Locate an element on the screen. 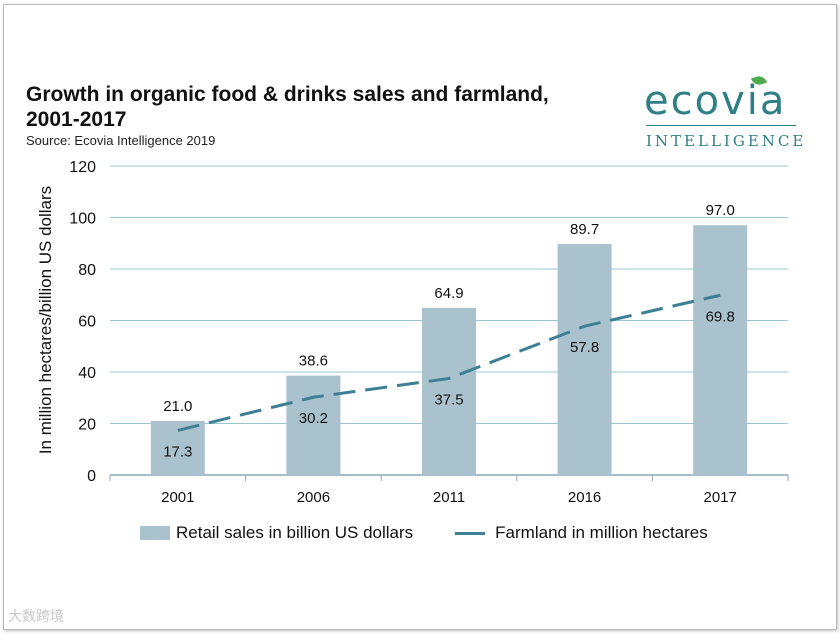  x-tick-label: 2011 is located at coordinates (449, 497).